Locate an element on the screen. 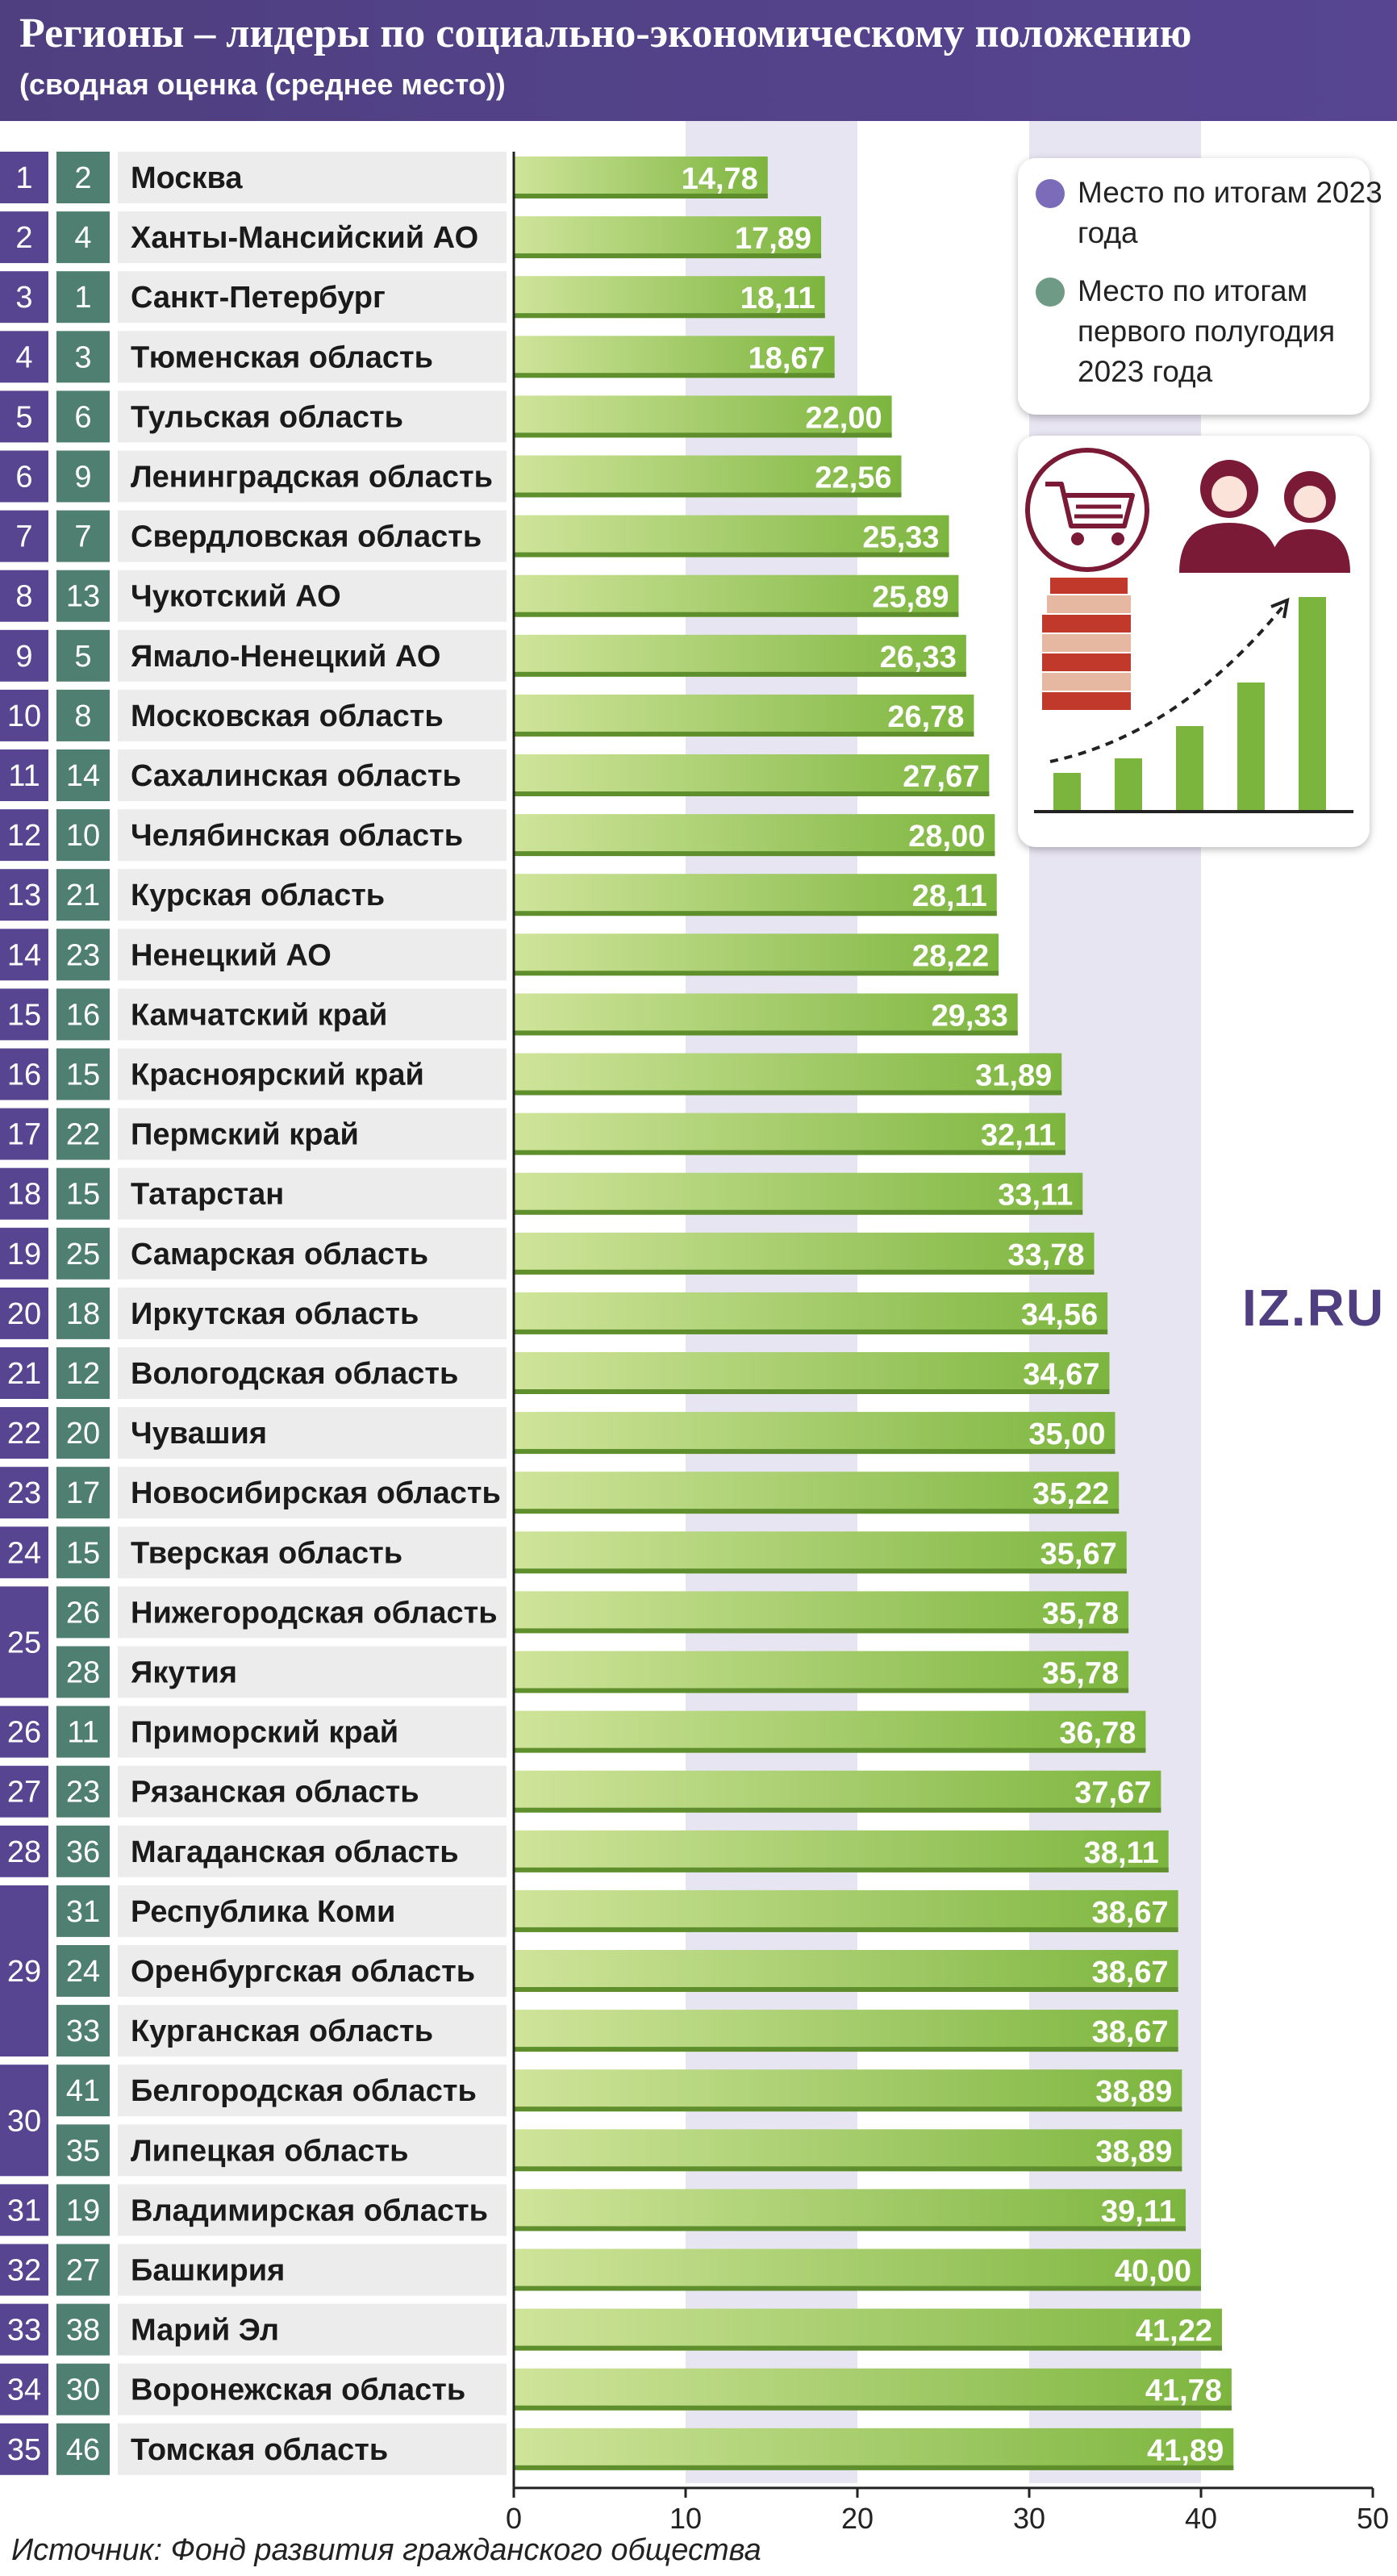 Image resolution: width=1397 pixels, height=2576 pixels. bar-value-label: 35,00 is located at coordinates (1066, 1434).